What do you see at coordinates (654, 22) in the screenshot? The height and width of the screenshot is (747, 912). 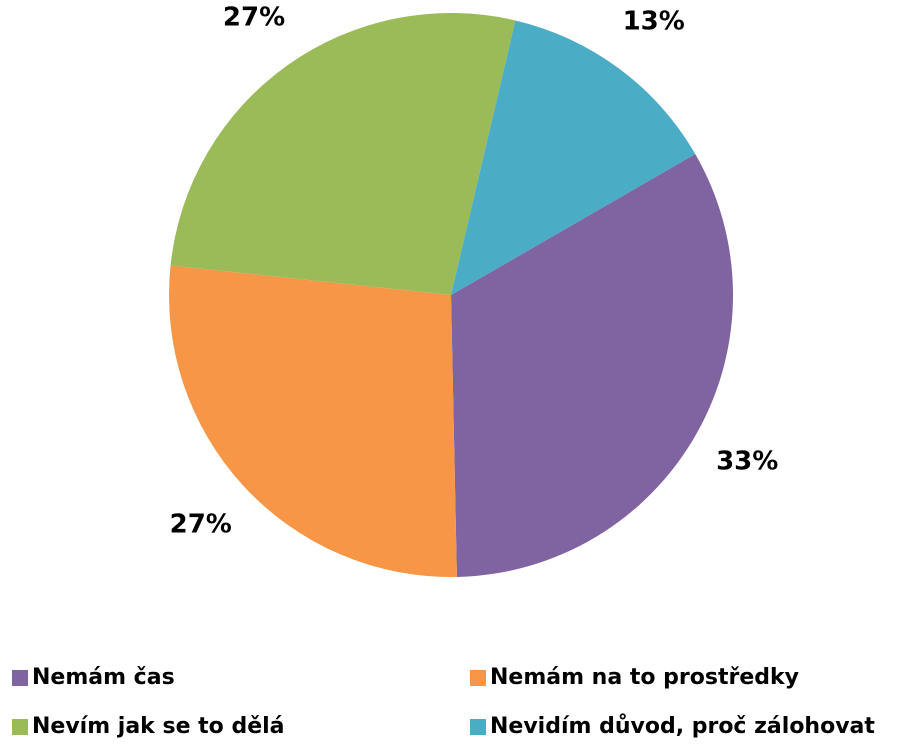 I see `data-label: 13%` at bounding box center [654, 22].